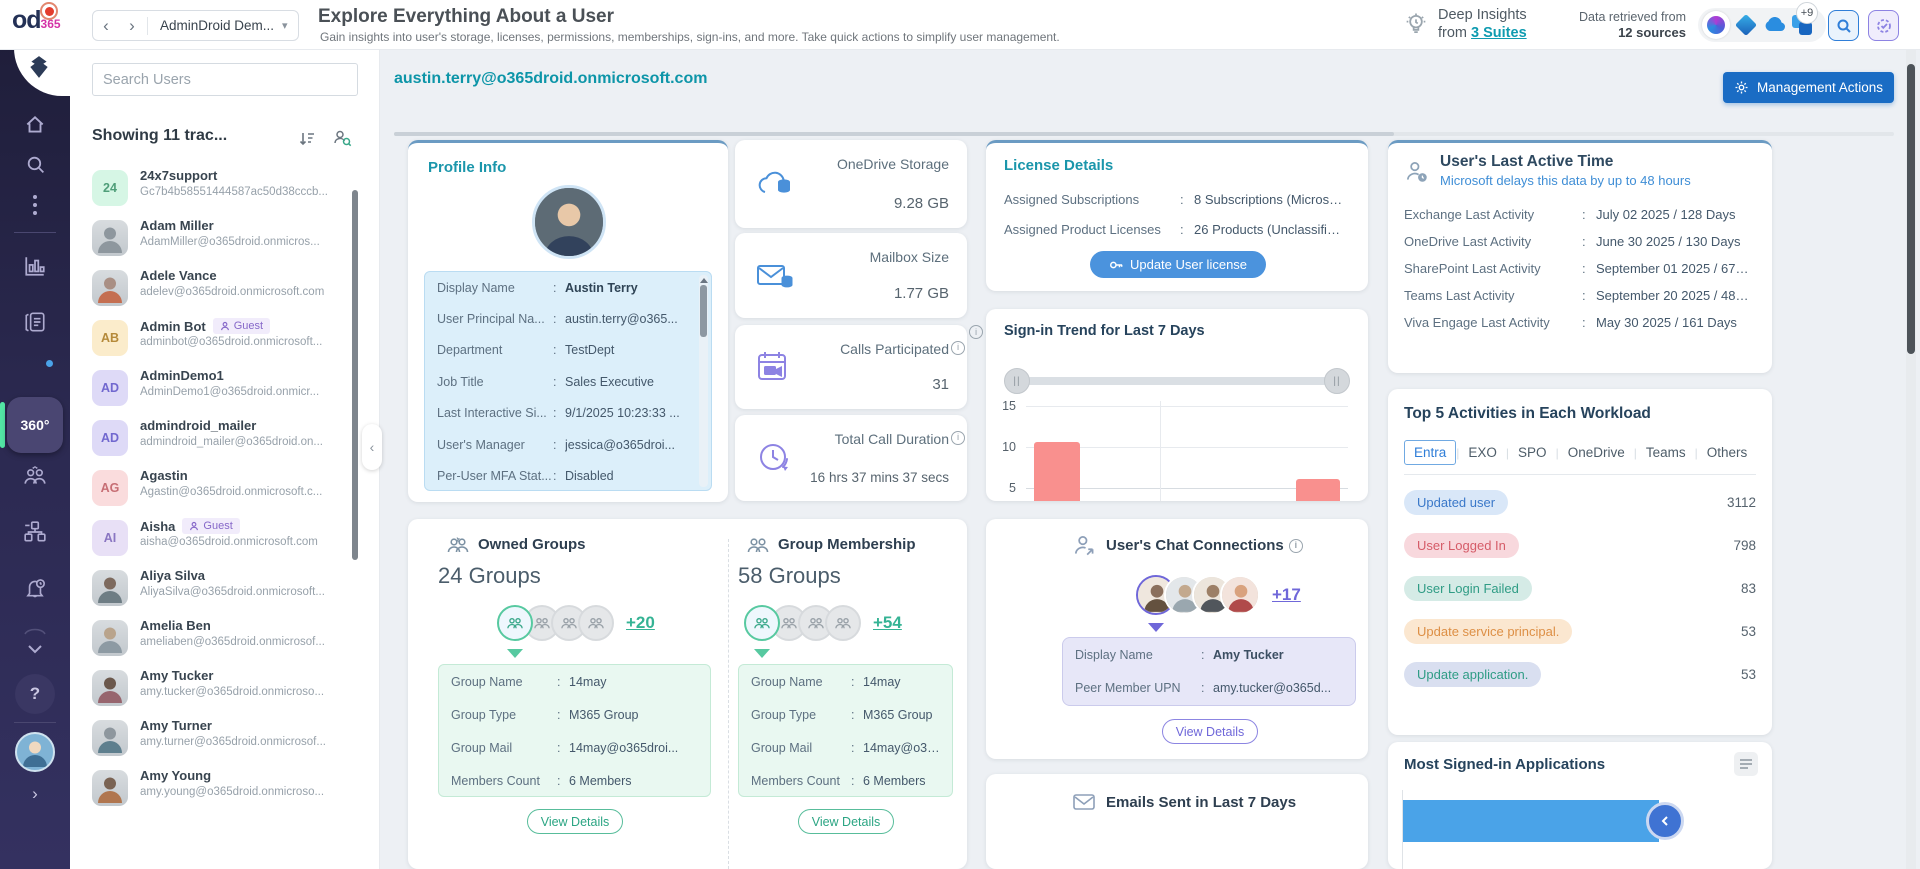 The width and height of the screenshot is (1920, 869). Describe the element at coordinates (887, 622) in the screenshot. I see `more-membership-groups-link: +54` at that location.